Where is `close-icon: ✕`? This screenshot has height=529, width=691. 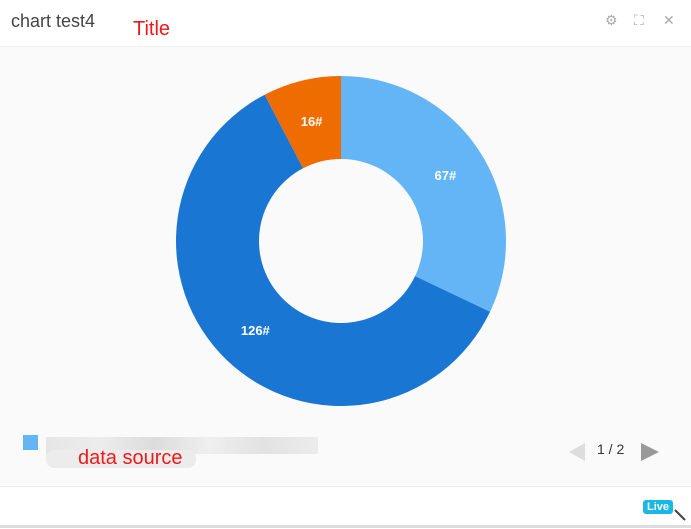 close-icon: ✕ is located at coordinates (669, 20).